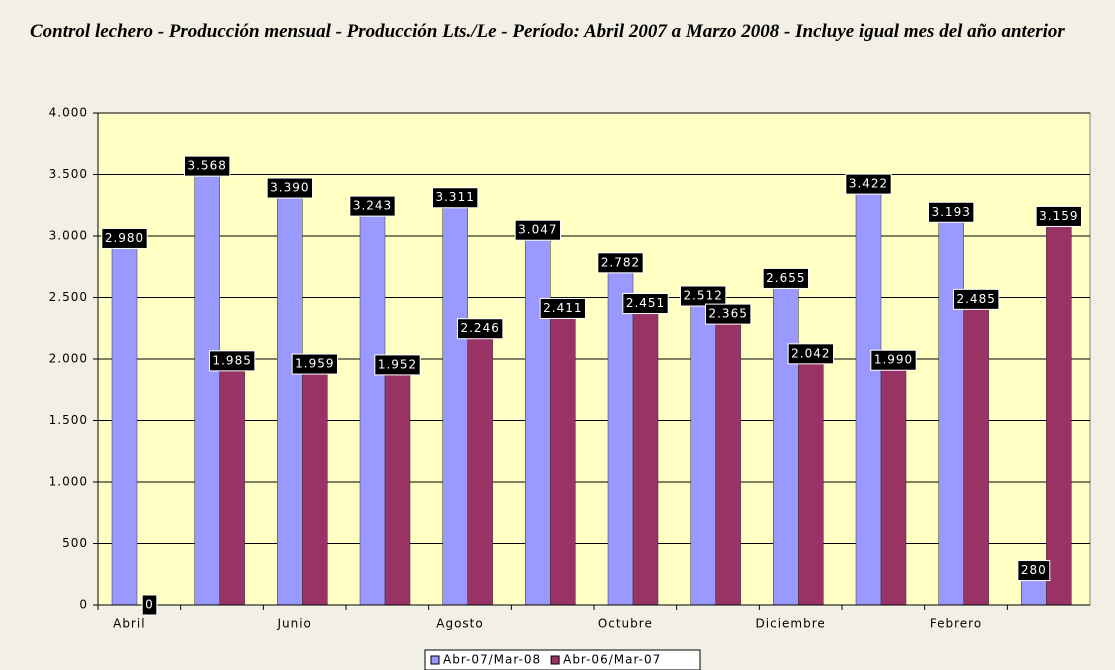  I want to click on data-label: 3.047, so click(537, 230).